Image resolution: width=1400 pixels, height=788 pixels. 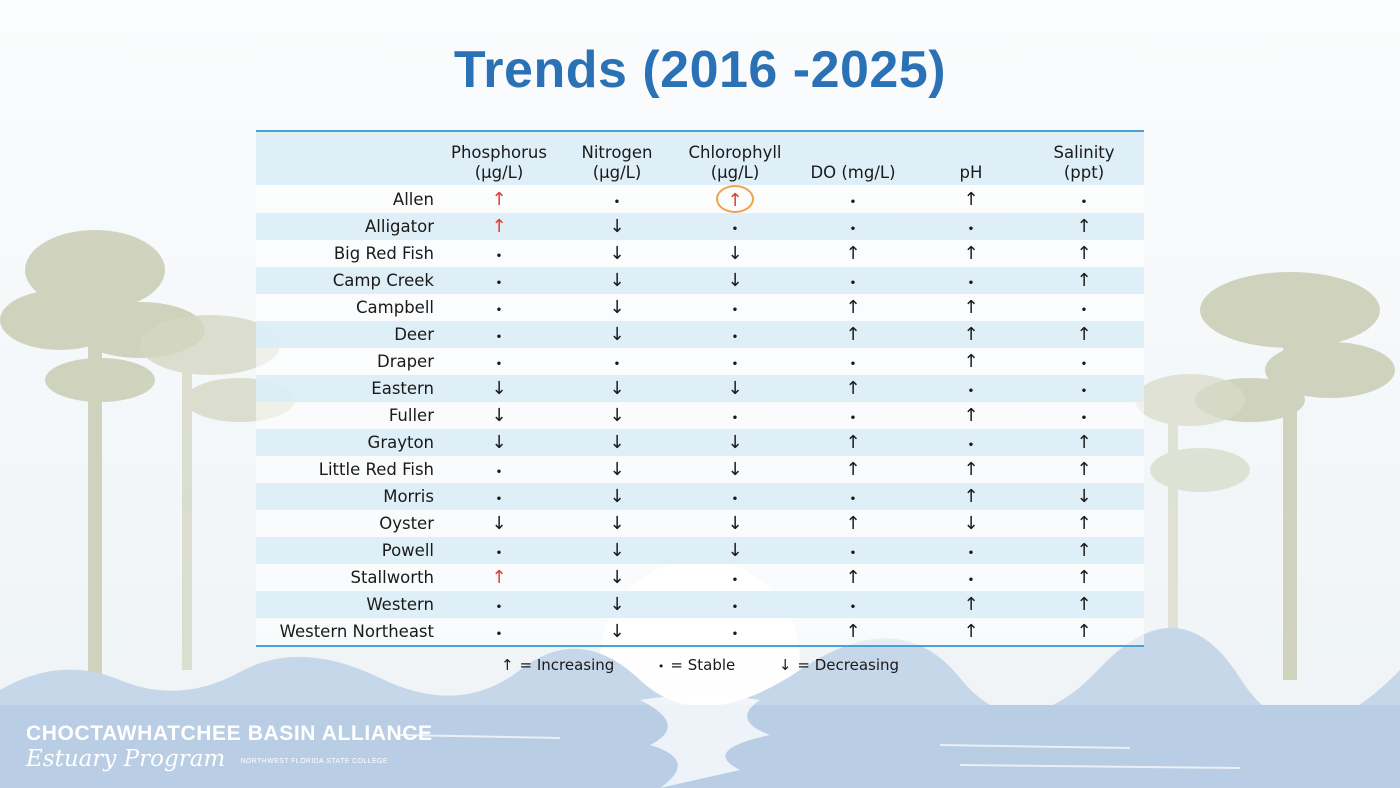 I want to click on table-row: Eastern ↓ ↓ ↓ ↑ • •, so click(x=700, y=388).